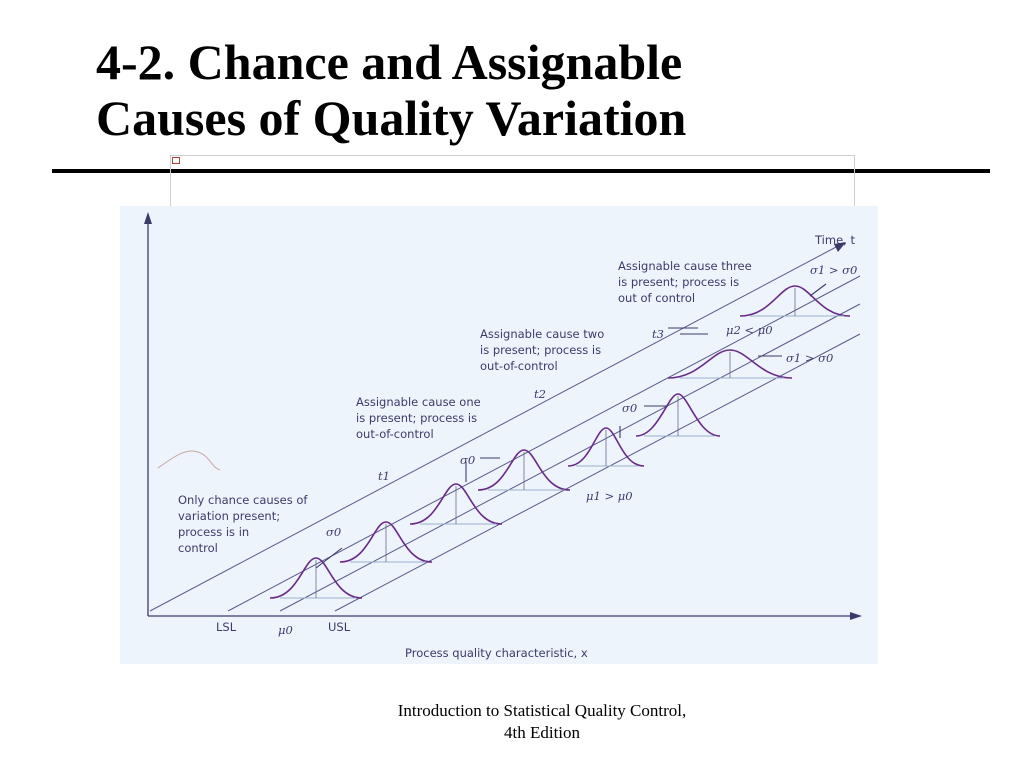 This screenshot has width=1024, height=768. What do you see at coordinates (542, 334) in the screenshot?
I see `svg-text: Assignable cause two` at bounding box center [542, 334].